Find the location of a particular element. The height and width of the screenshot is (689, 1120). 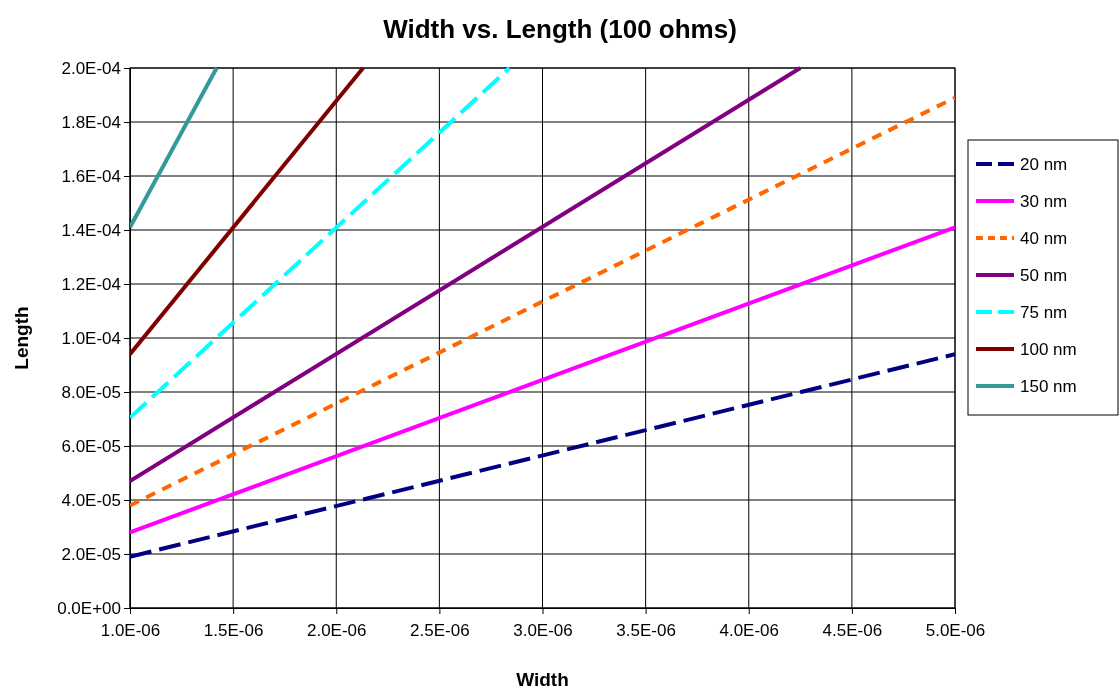

x-tick-label: 2.0E-06 is located at coordinates (336, 630).